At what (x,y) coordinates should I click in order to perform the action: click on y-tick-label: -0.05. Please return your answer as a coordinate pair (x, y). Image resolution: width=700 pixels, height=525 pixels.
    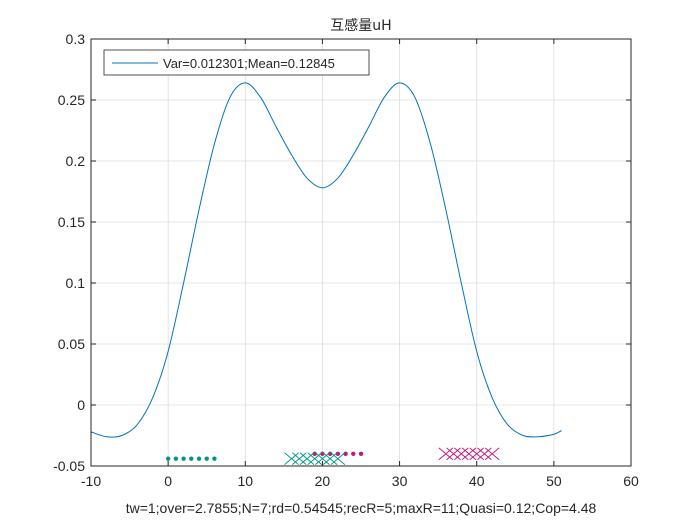
    Looking at the image, I should click on (69, 466).